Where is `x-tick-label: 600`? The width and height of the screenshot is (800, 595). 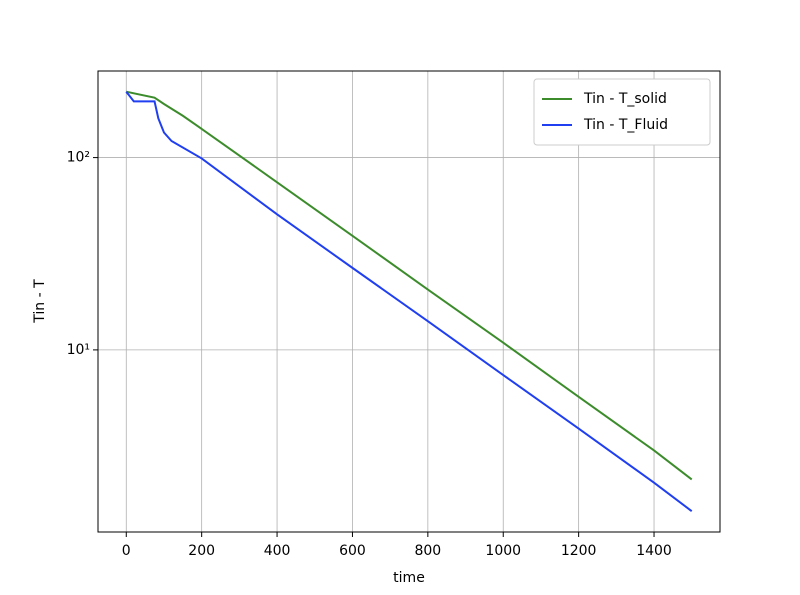 x-tick-label: 600 is located at coordinates (352, 551).